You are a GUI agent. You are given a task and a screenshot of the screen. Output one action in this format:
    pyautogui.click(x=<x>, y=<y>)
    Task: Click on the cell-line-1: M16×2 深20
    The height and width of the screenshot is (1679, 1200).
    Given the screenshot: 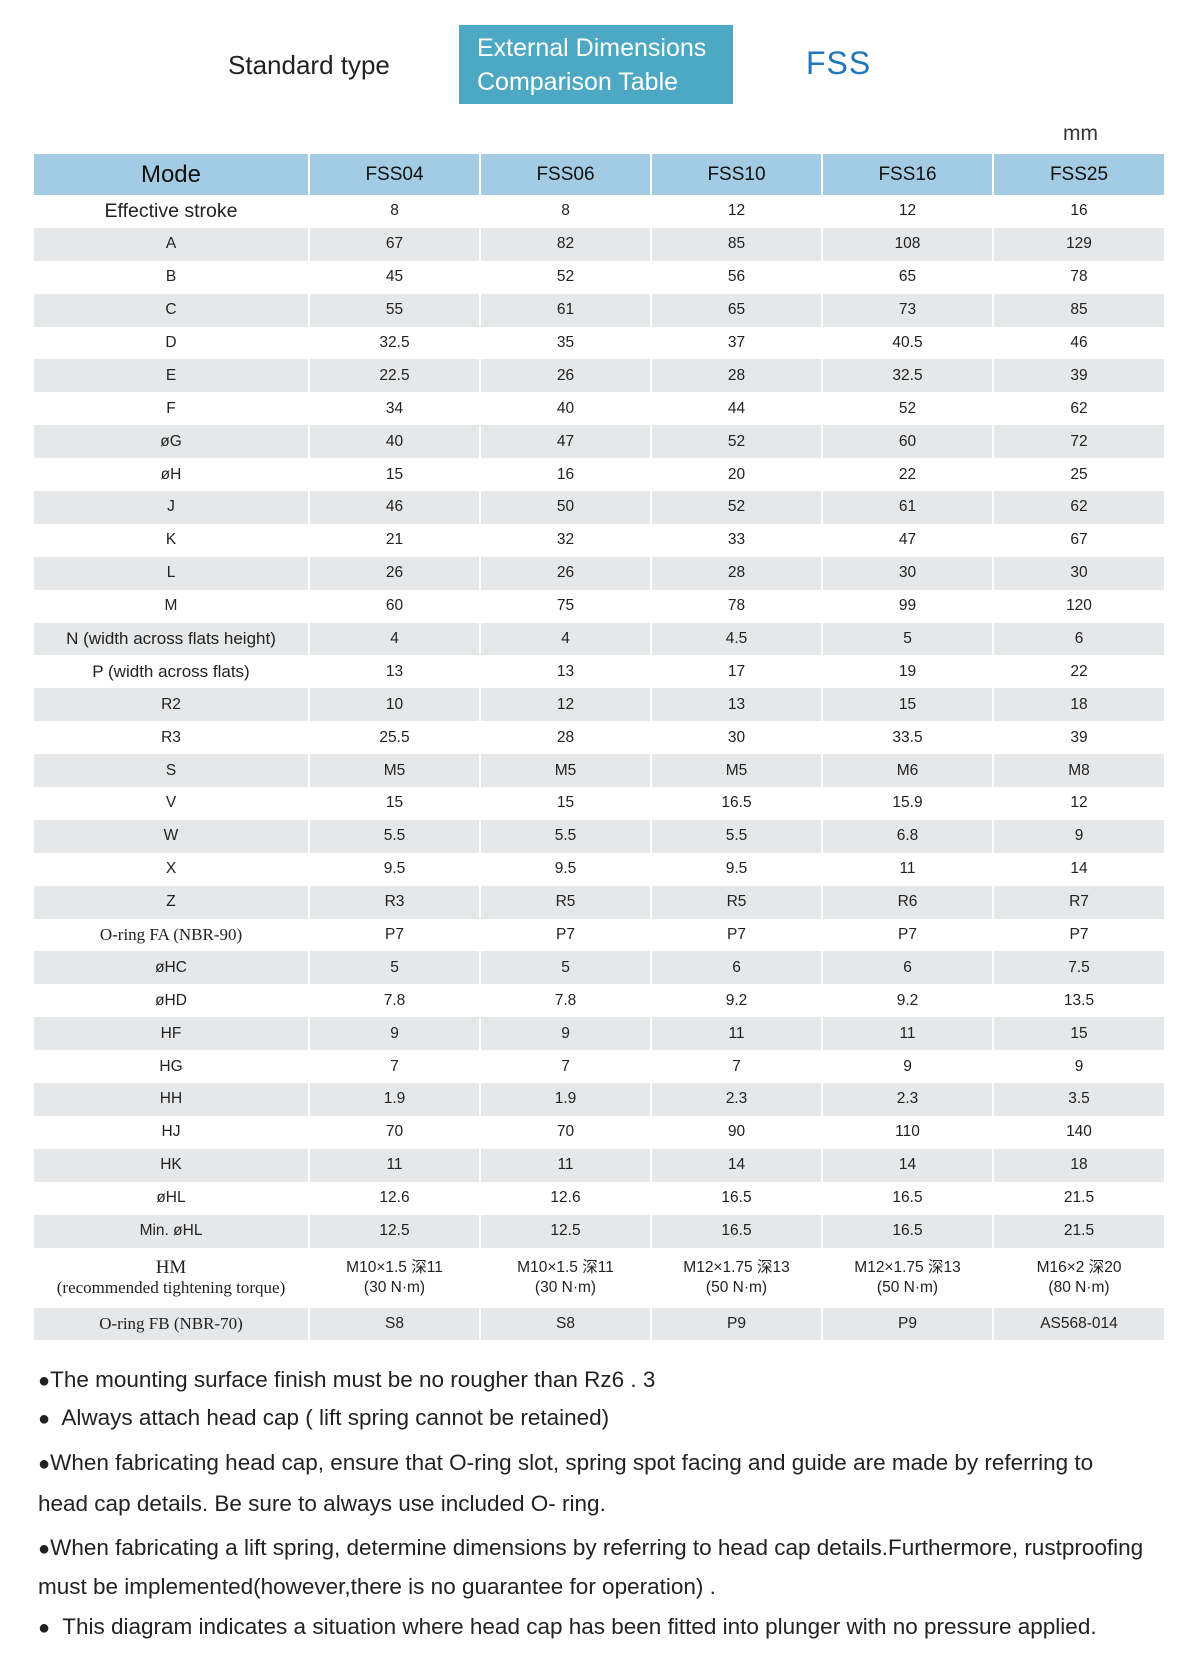 What is the action you would take?
    pyautogui.click(x=1079, y=1267)
    